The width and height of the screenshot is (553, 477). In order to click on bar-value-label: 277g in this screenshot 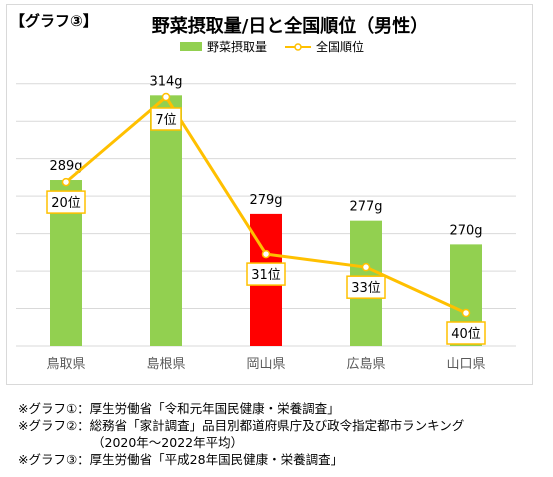, I will do `click(365, 207)`.